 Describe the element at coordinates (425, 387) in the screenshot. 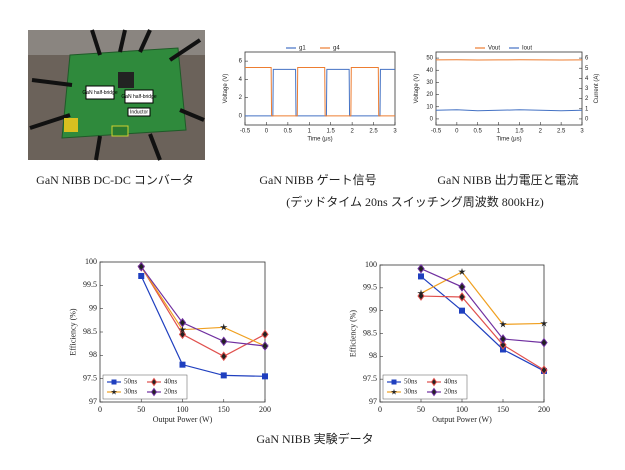

I see `legend-box` at that location.